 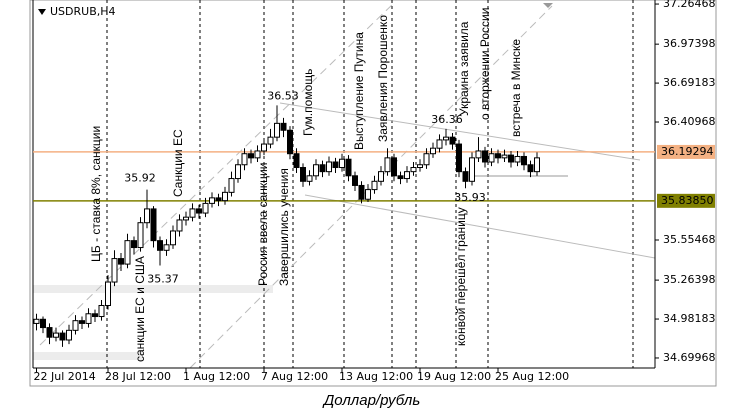 What do you see at coordinates (689, 82) in the screenshot?
I see `y-tick-label: 36.69183` at bounding box center [689, 82].